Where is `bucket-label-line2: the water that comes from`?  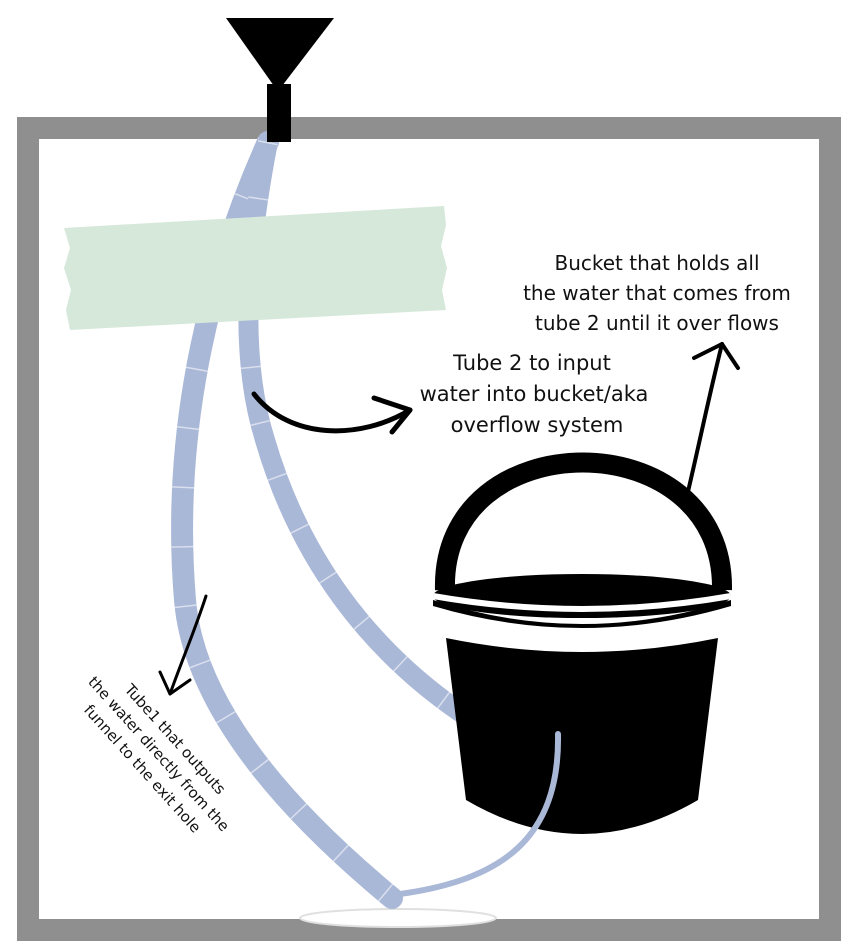 bucket-label-line2: the water that comes from is located at coordinates (657, 293).